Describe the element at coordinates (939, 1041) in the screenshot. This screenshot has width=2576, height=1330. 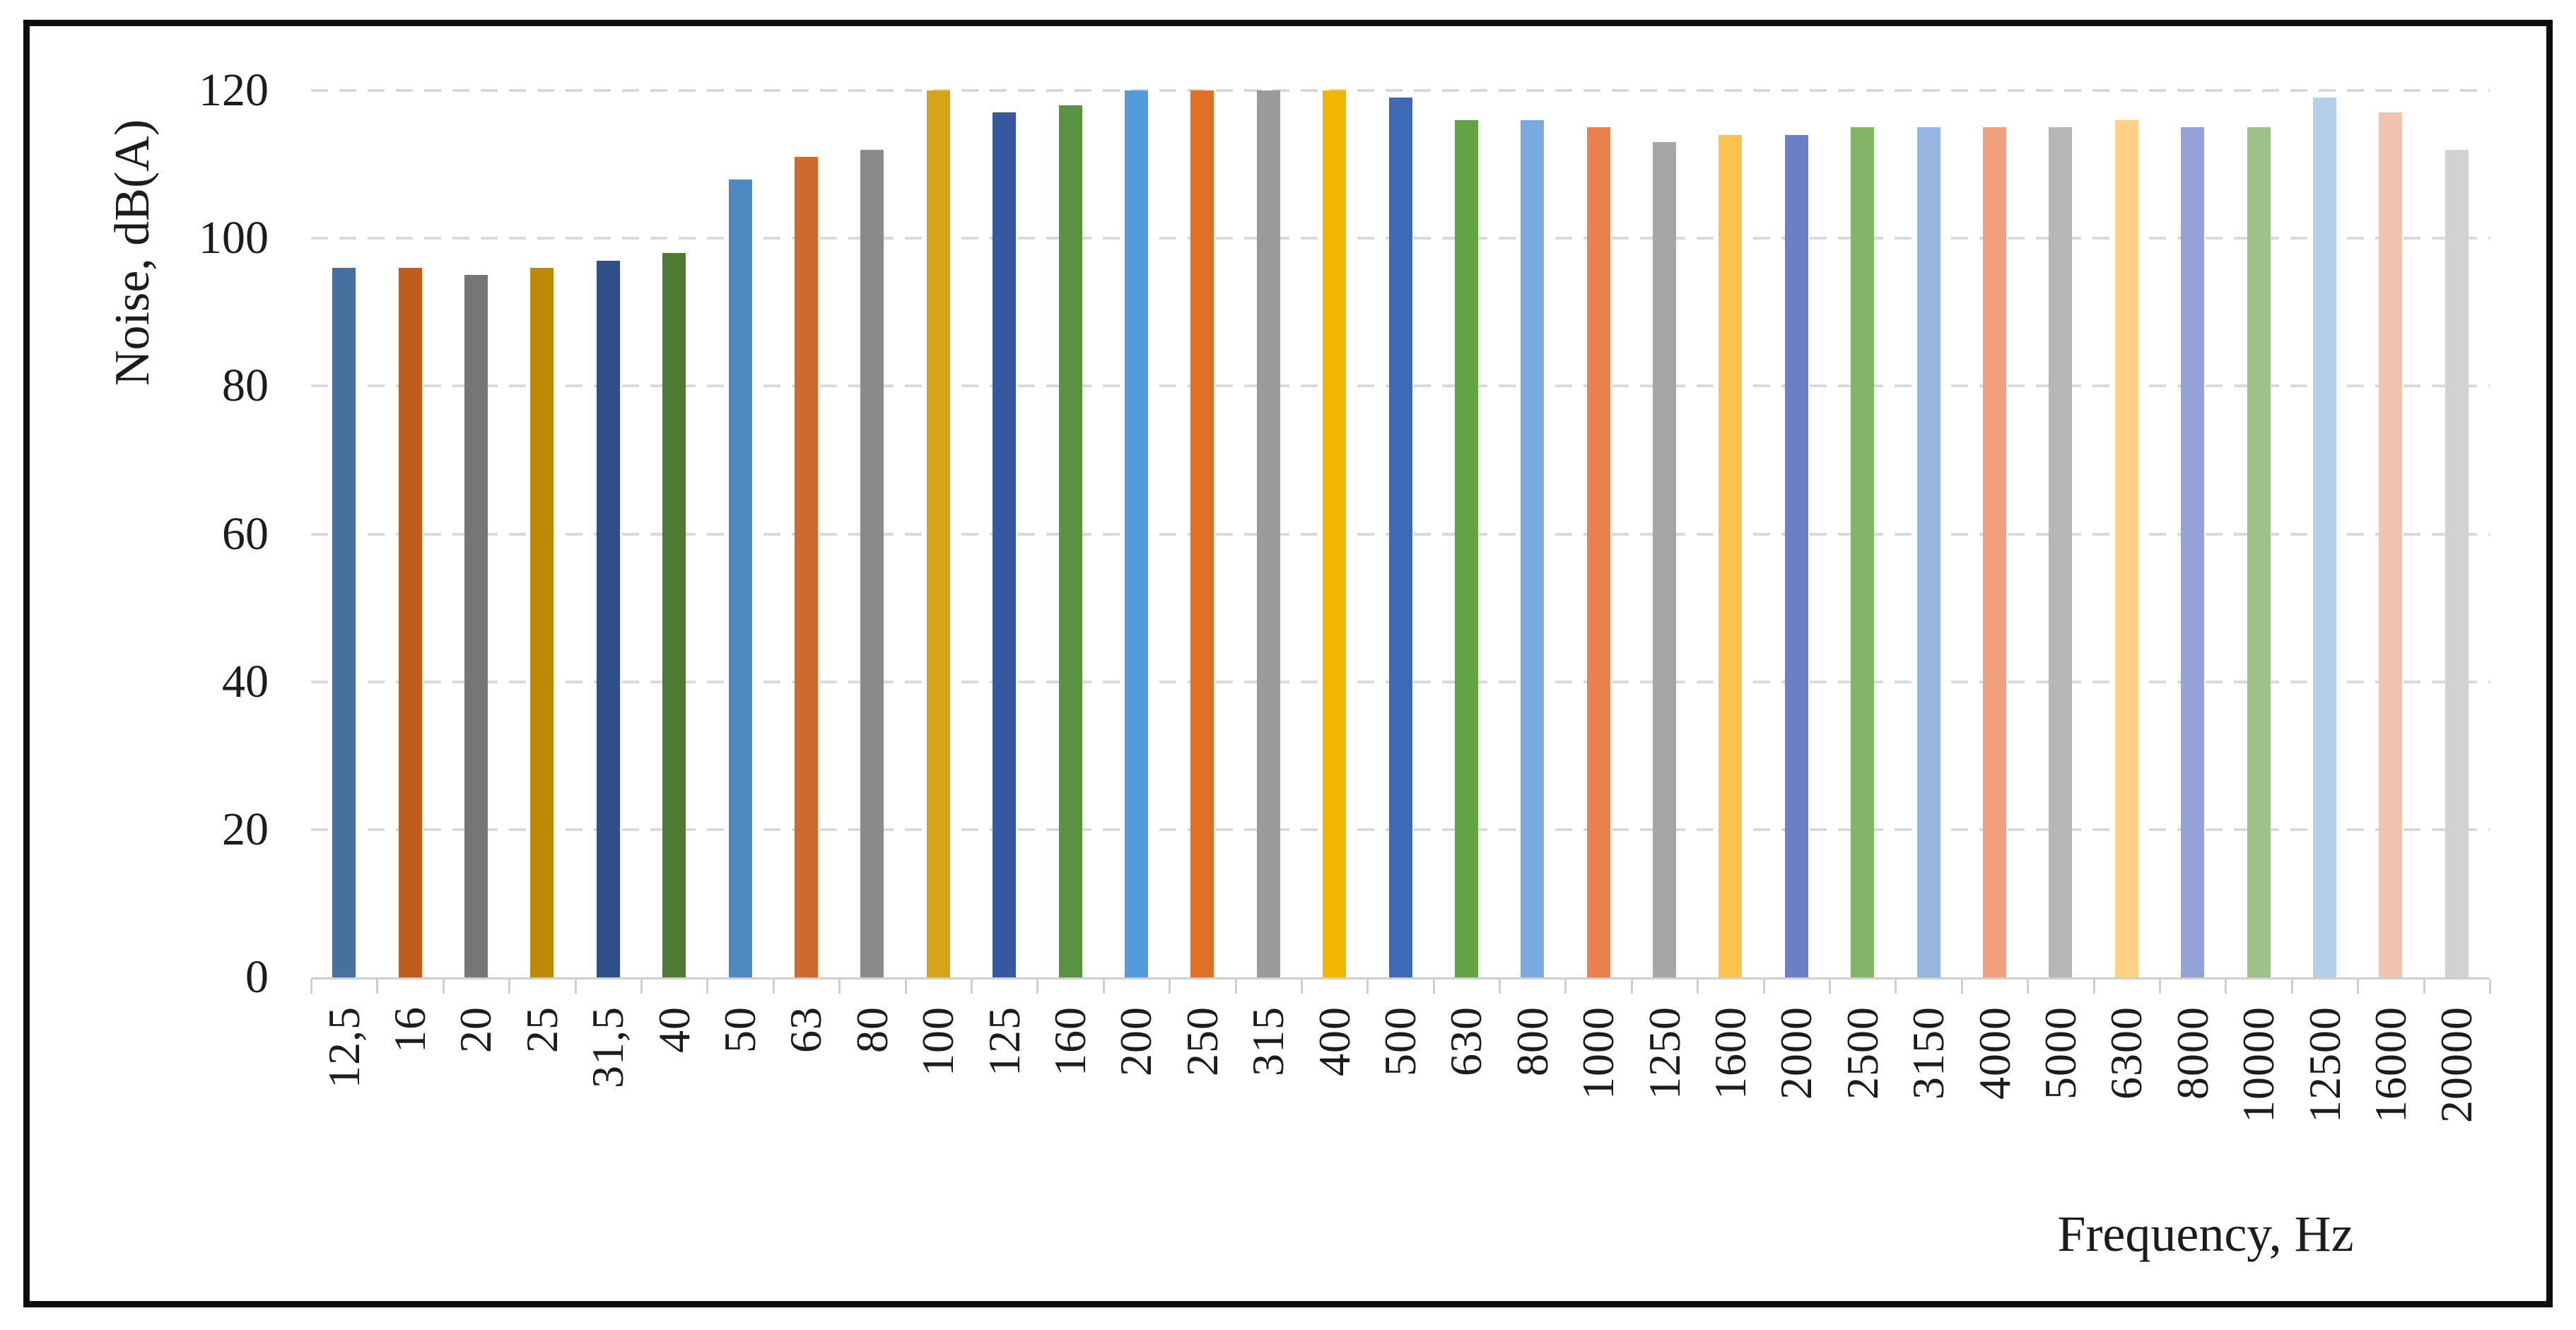
I see `x-tick-label: 100` at that location.